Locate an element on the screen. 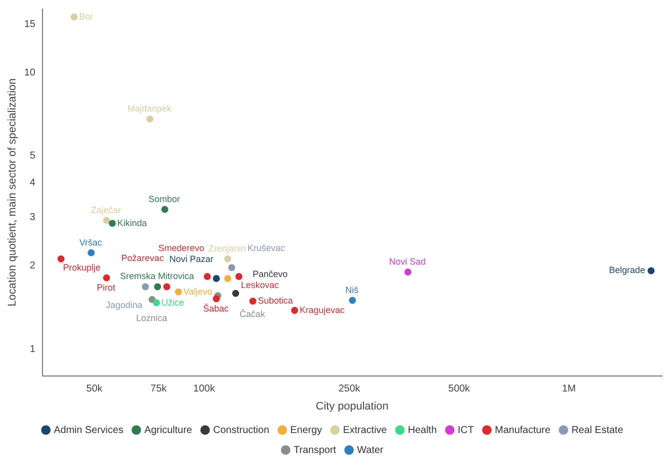  y-axis-title: Location quotient, main sector of specialization is located at coordinates (12, 192).